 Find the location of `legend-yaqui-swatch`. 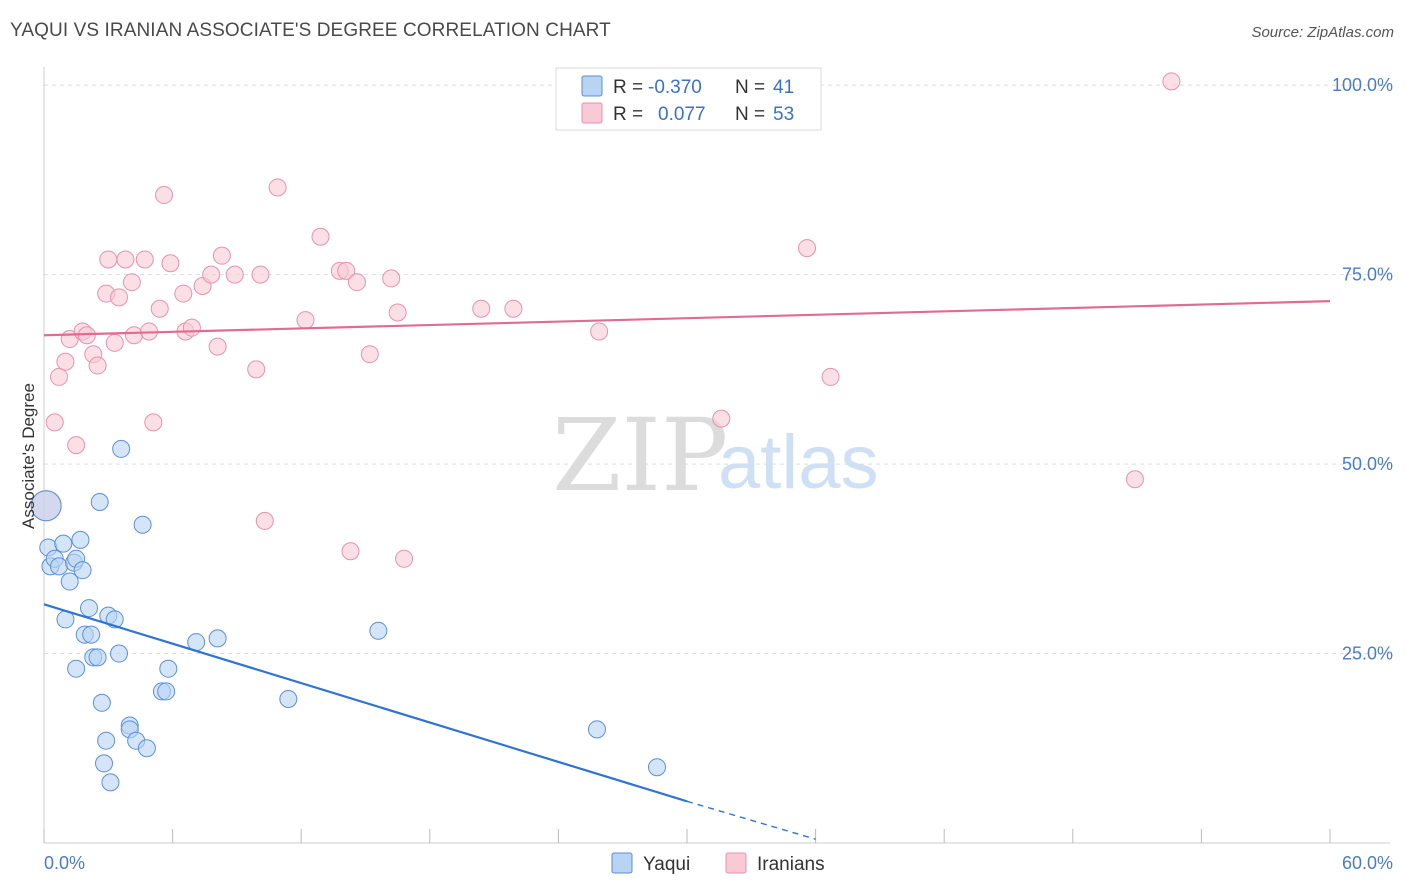

legend-yaqui-swatch is located at coordinates (592, 86).